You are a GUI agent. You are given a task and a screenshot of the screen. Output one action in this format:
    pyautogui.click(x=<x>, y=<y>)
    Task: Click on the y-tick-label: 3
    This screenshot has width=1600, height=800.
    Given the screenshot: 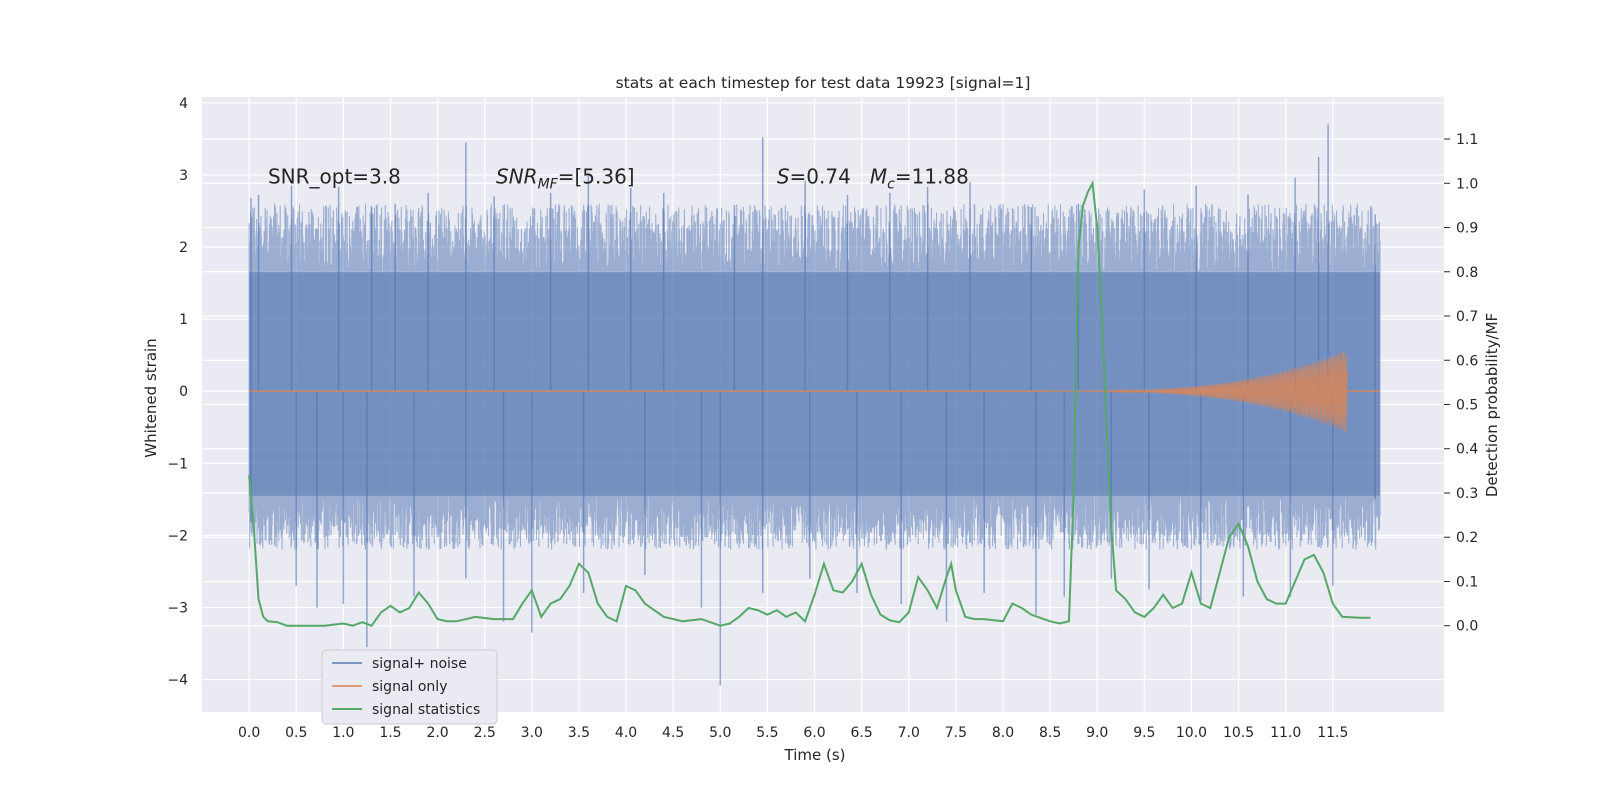 What is the action you would take?
    pyautogui.click(x=183, y=176)
    